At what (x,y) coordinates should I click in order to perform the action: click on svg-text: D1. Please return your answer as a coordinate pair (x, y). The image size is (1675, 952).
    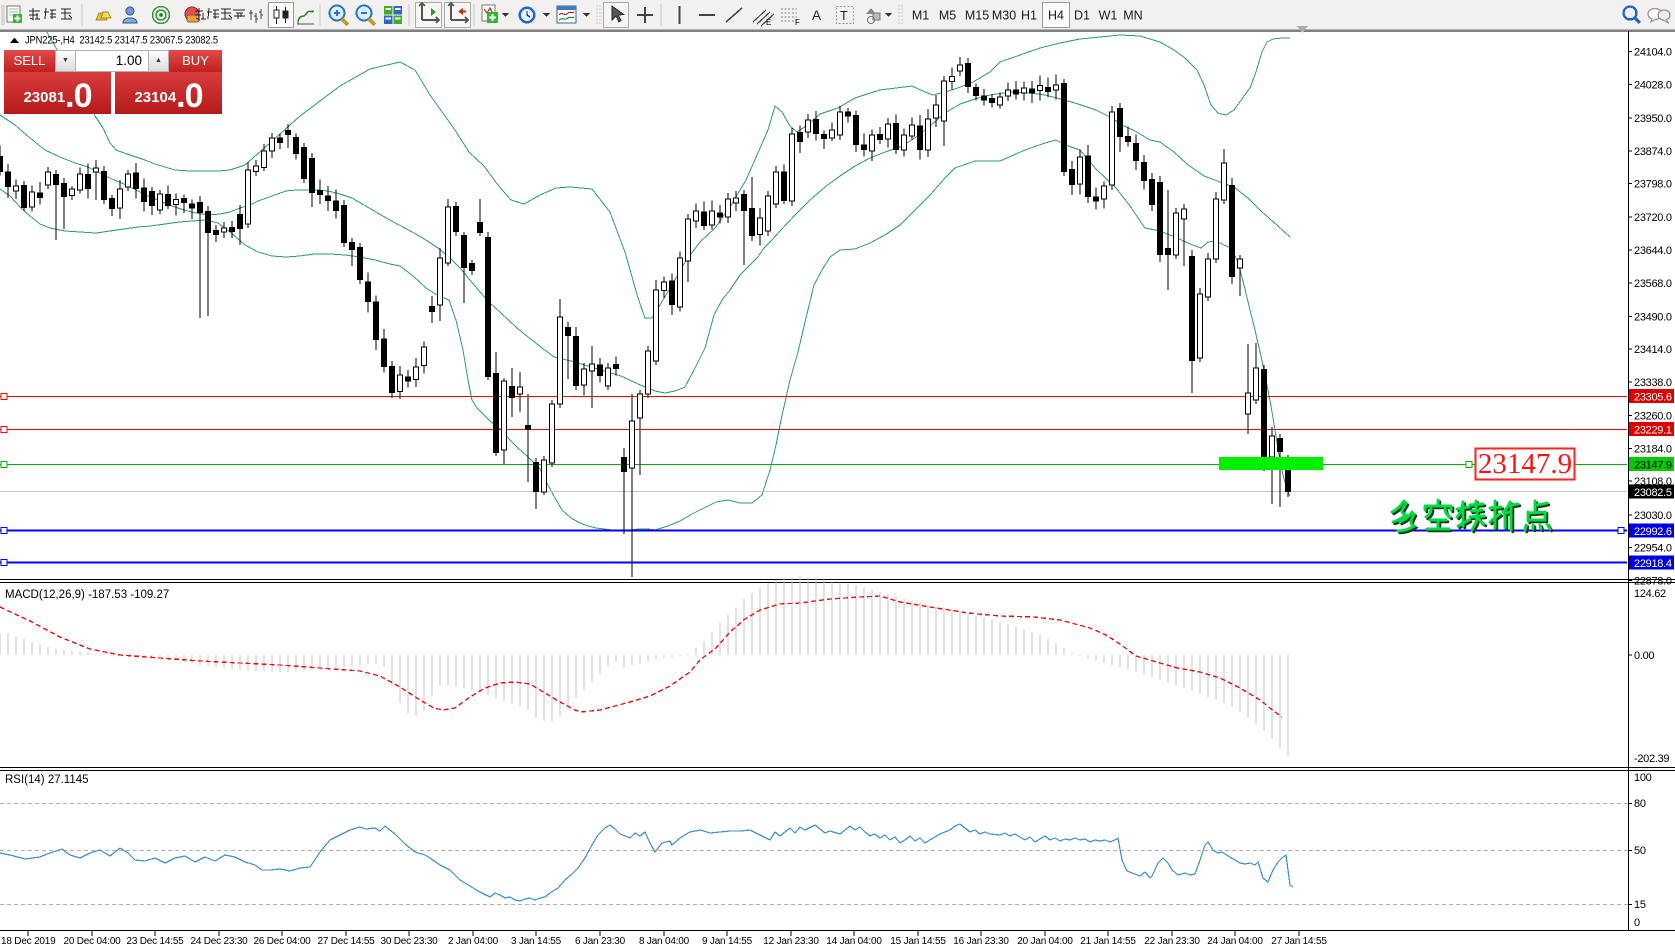
    Looking at the image, I should click on (1082, 16).